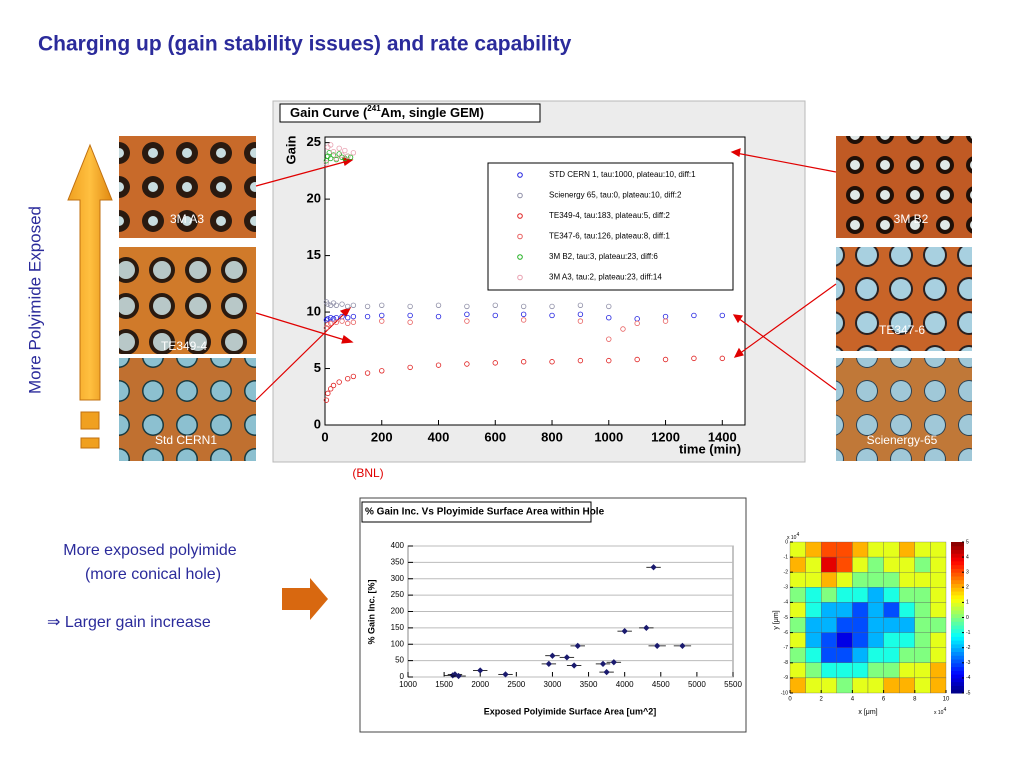  What do you see at coordinates (184, 346) in the screenshot?
I see `photo-label: TE349-4` at bounding box center [184, 346].